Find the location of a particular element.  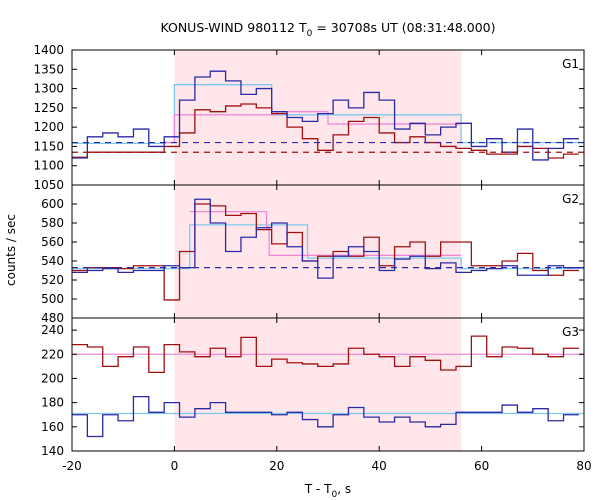

series-red is located at coordinates (325, 354).